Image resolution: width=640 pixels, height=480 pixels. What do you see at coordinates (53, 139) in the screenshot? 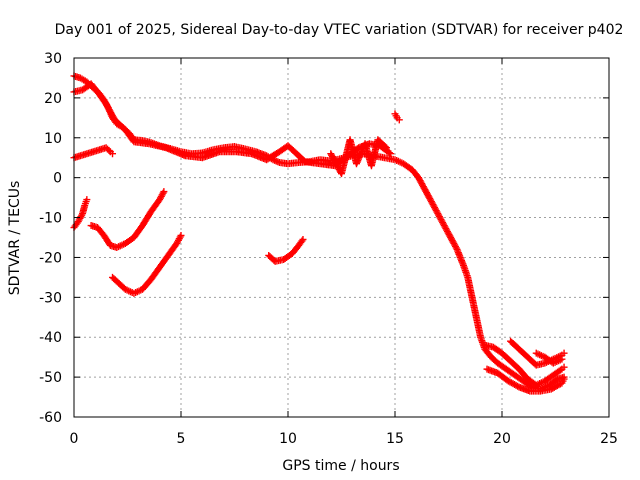
I see `y-tick-label: 10` at bounding box center [53, 139].